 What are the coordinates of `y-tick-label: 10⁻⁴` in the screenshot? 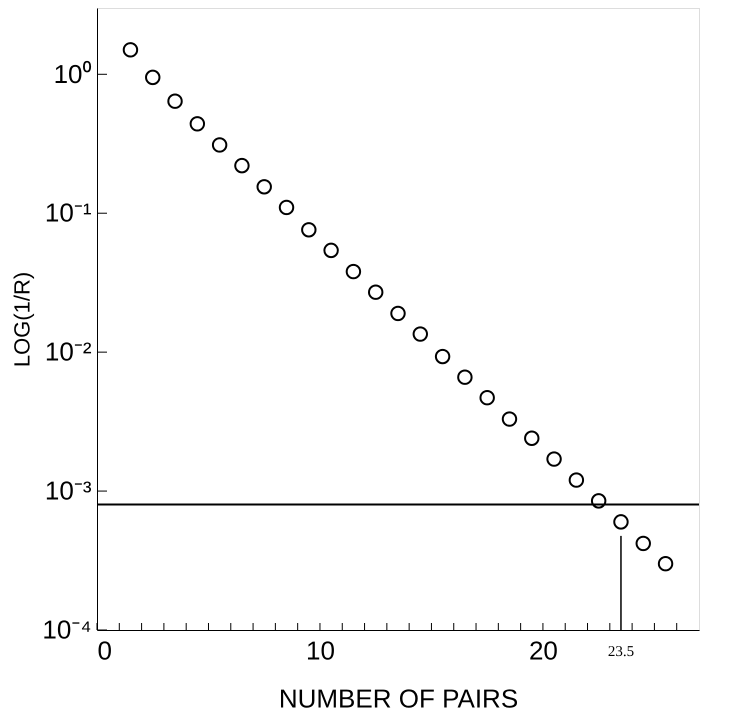 It's located at (67, 629).